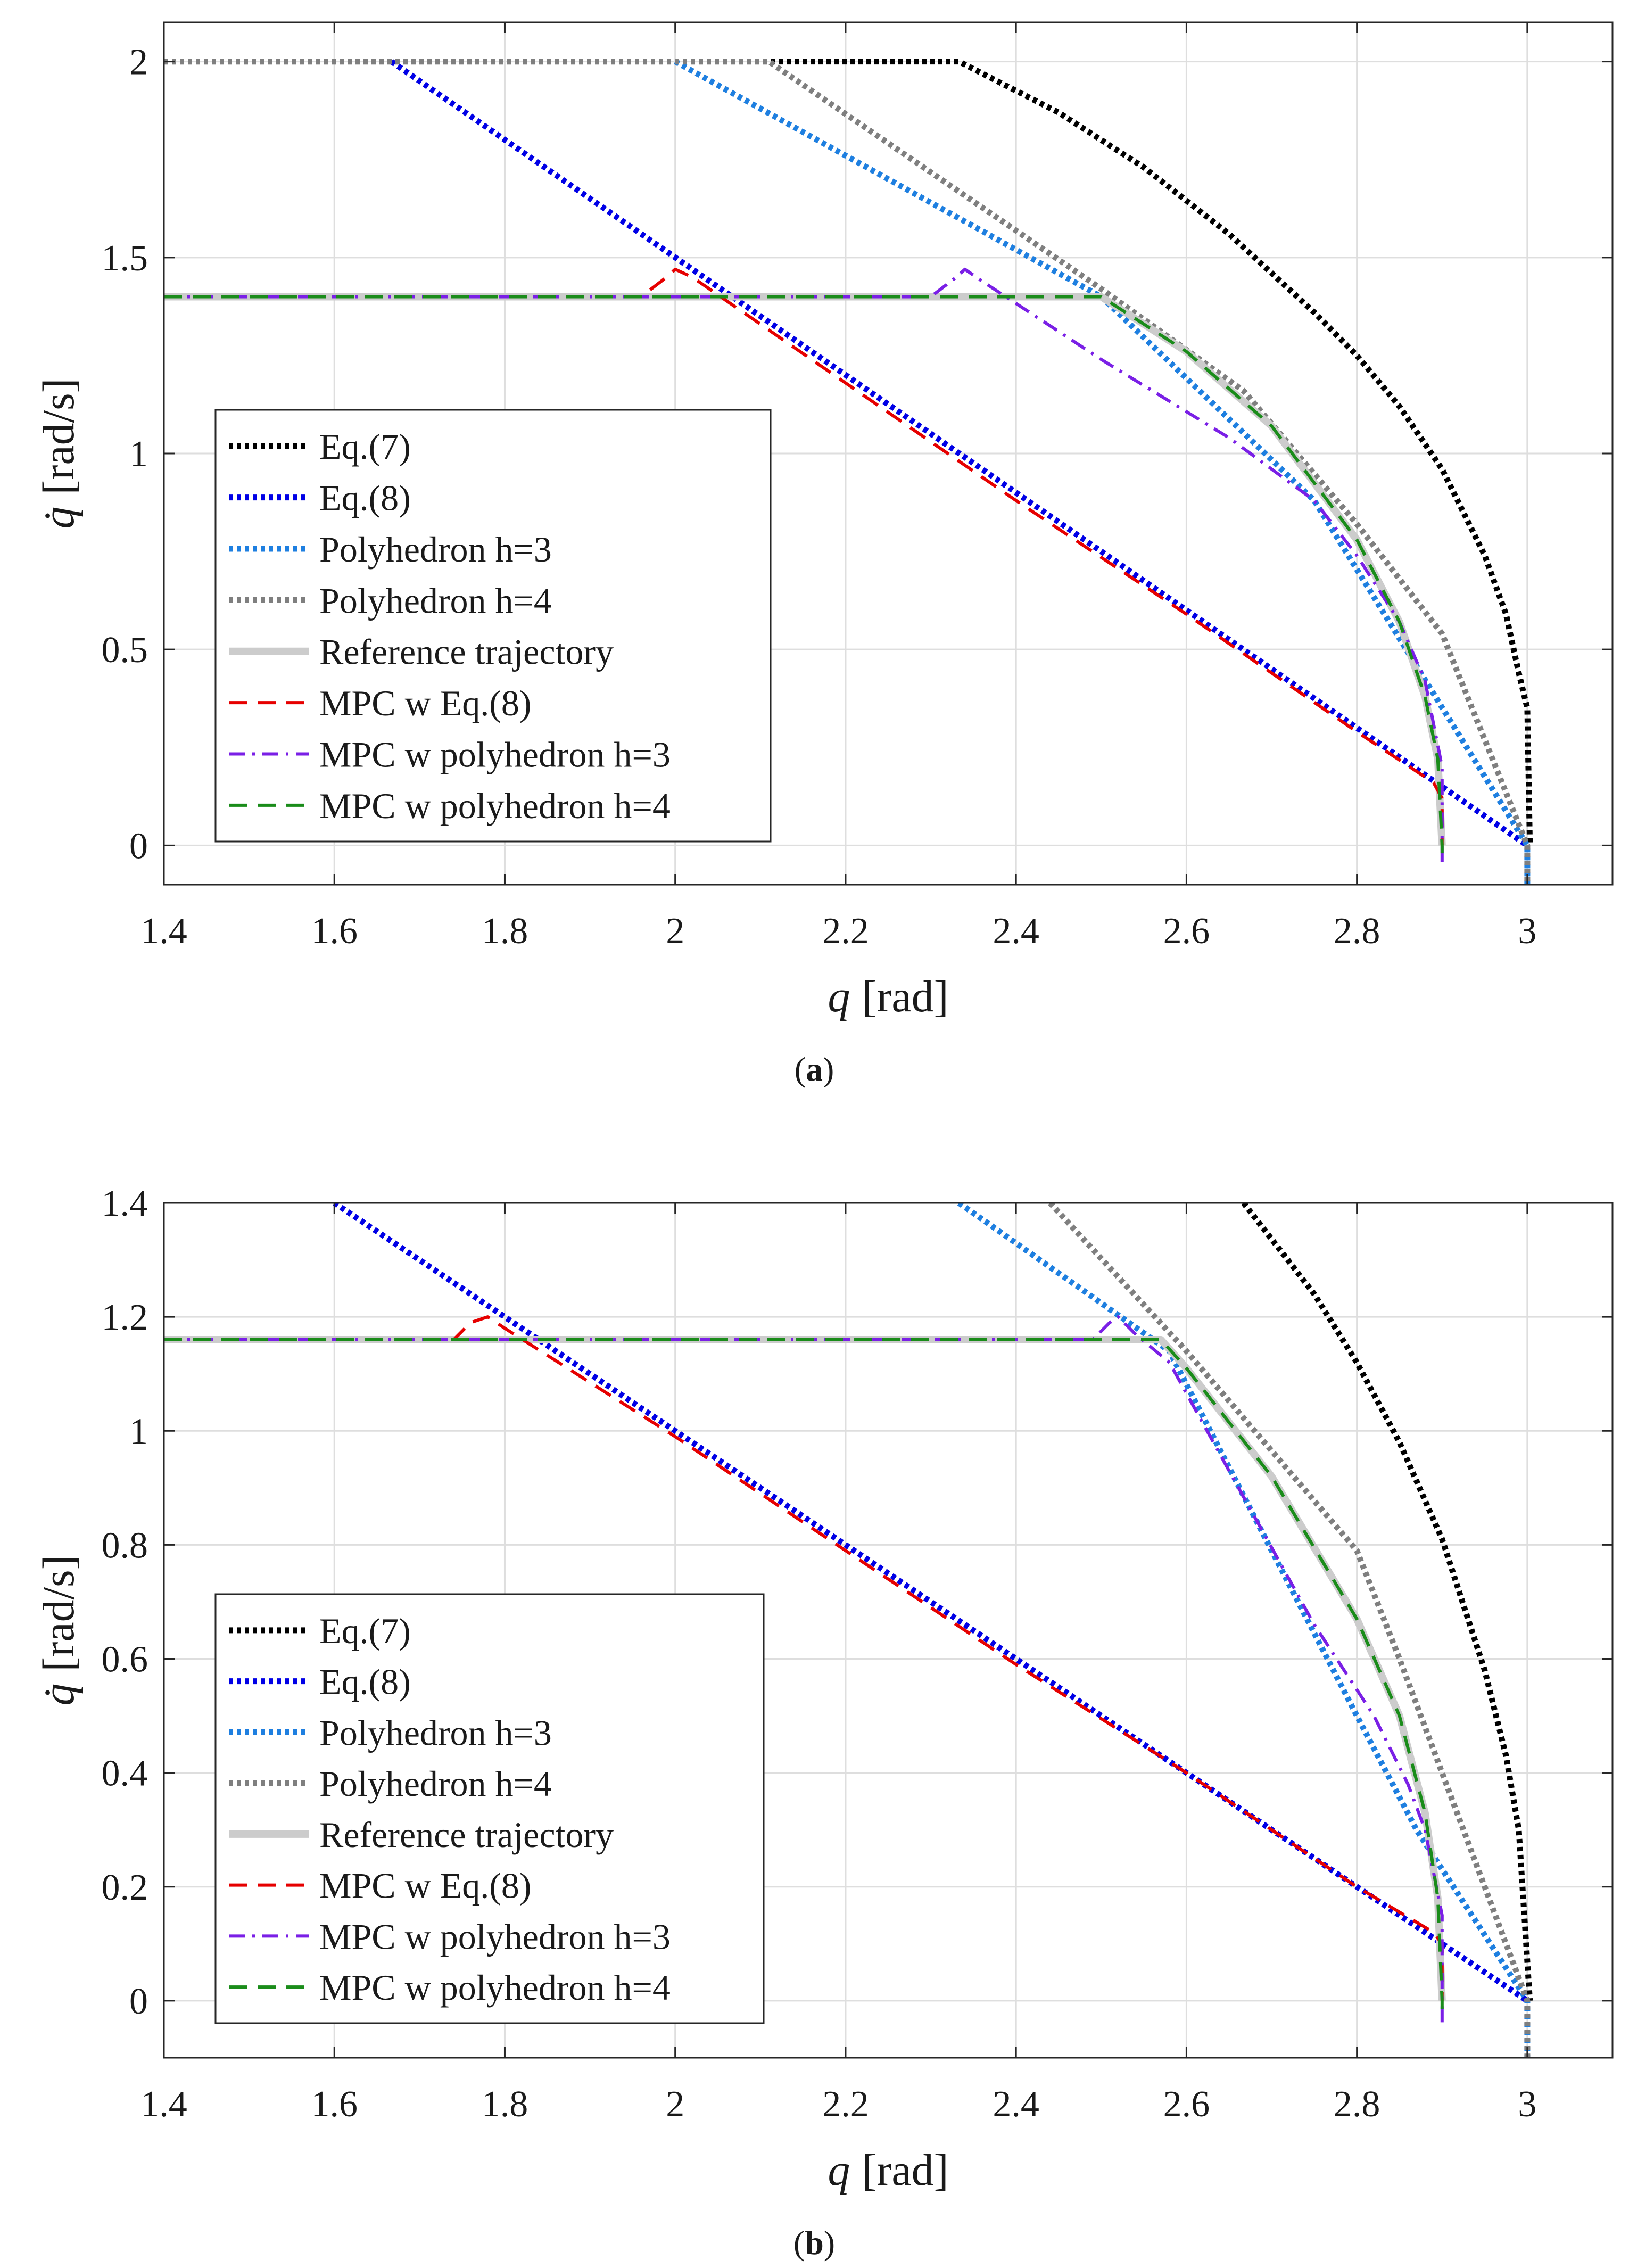  What do you see at coordinates (125, 1545) in the screenshot?
I see `y-tick-label: 0.8` at bounding box center [125, 1545].